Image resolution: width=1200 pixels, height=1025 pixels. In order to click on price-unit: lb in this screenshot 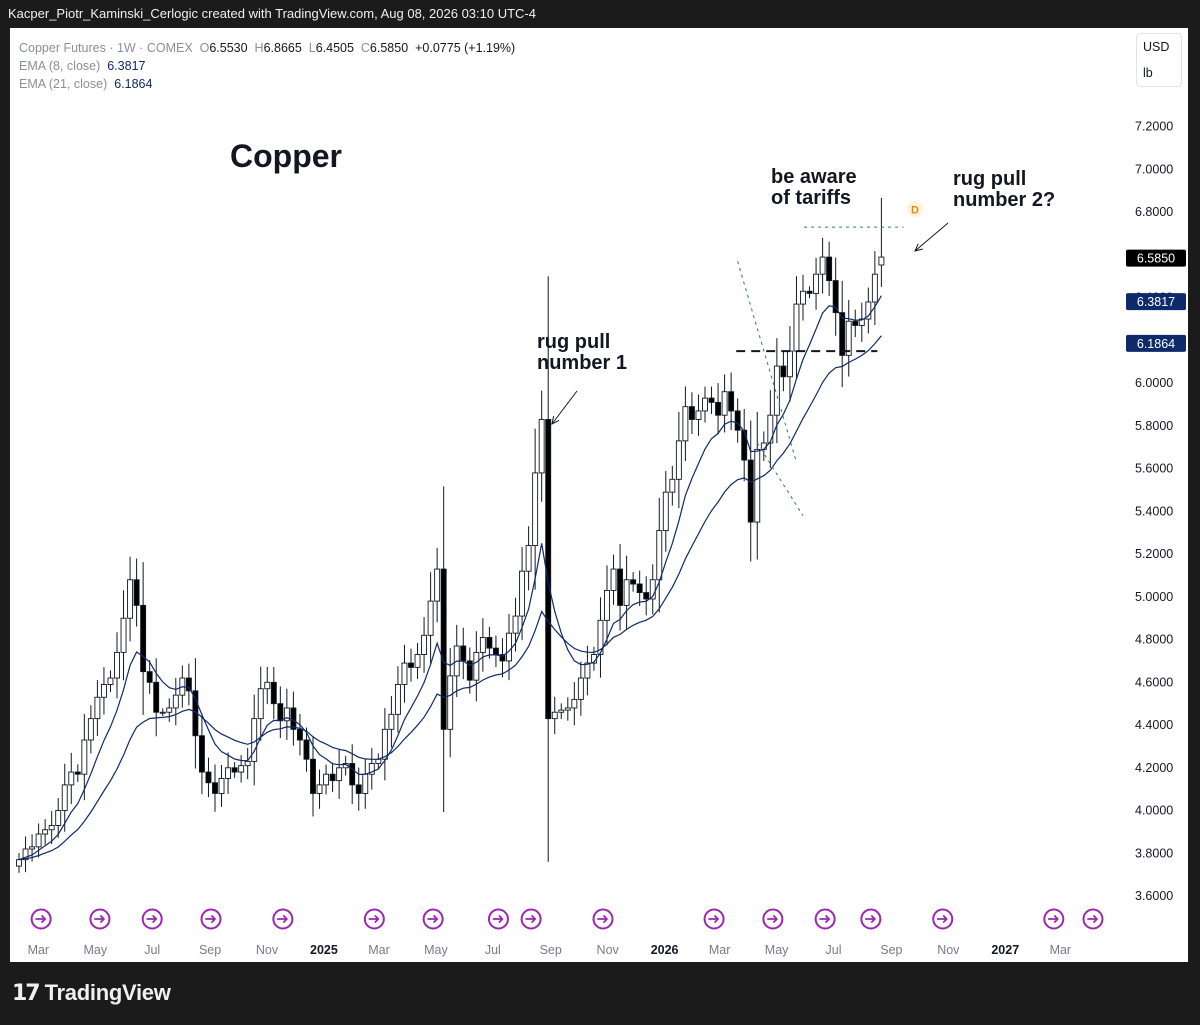, I will do `click(1148, 73)`.